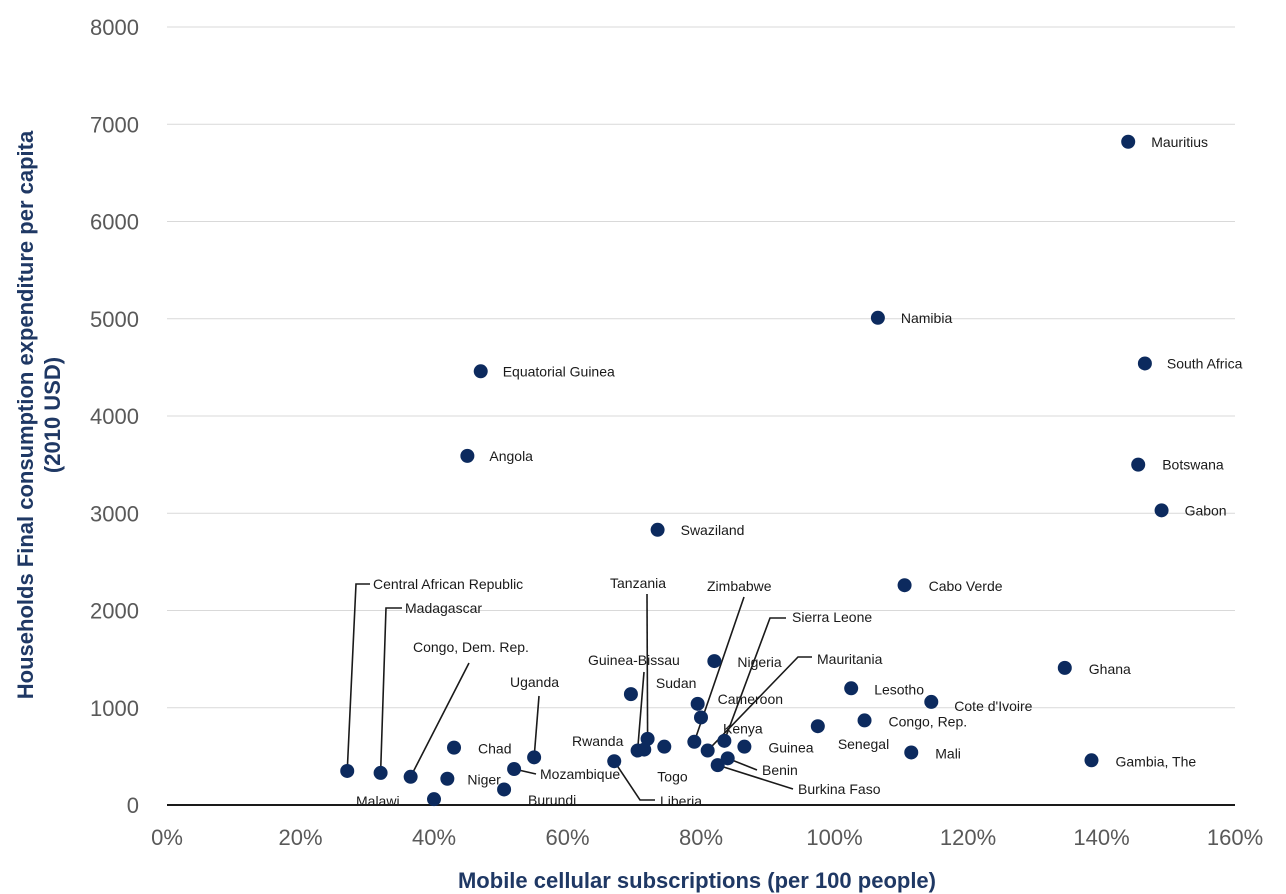 The image size is (1286, 894). What do you see at coordinates (790, 748) in the screenshot?
I see `point-label-guinea: Guinea` at bounding box center [790, 748].